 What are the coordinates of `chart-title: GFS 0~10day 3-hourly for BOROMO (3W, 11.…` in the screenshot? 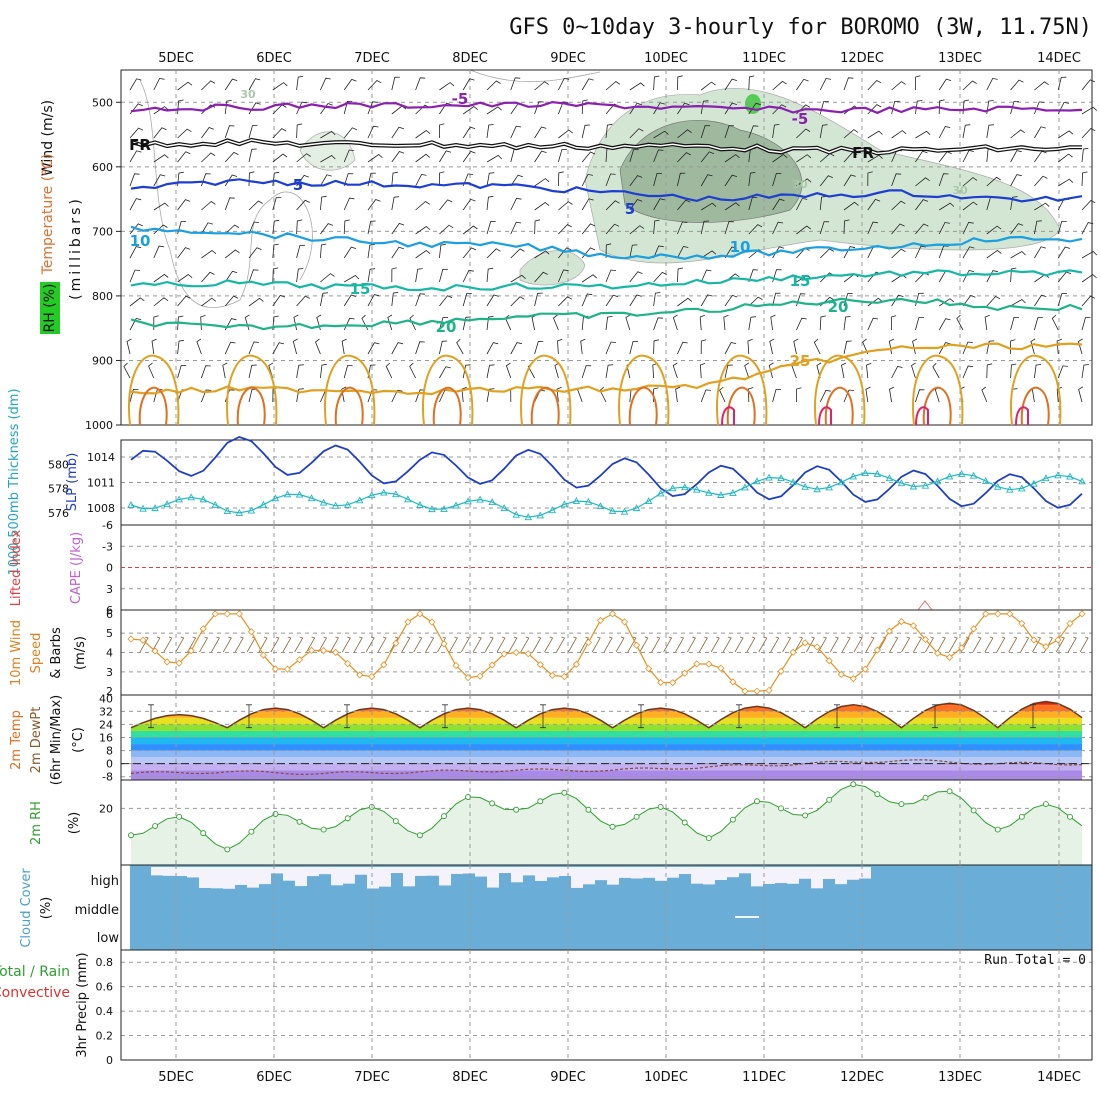 It's located at (800, 27).